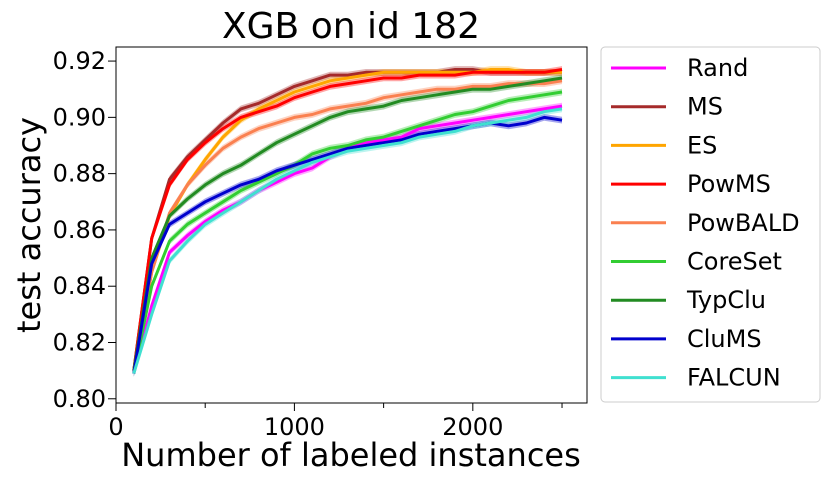 This screenshot has width=831, height=482. Describe the element at coordinates (702, 145) in the screenshot. I see `legend-label-es: ES` at that location.